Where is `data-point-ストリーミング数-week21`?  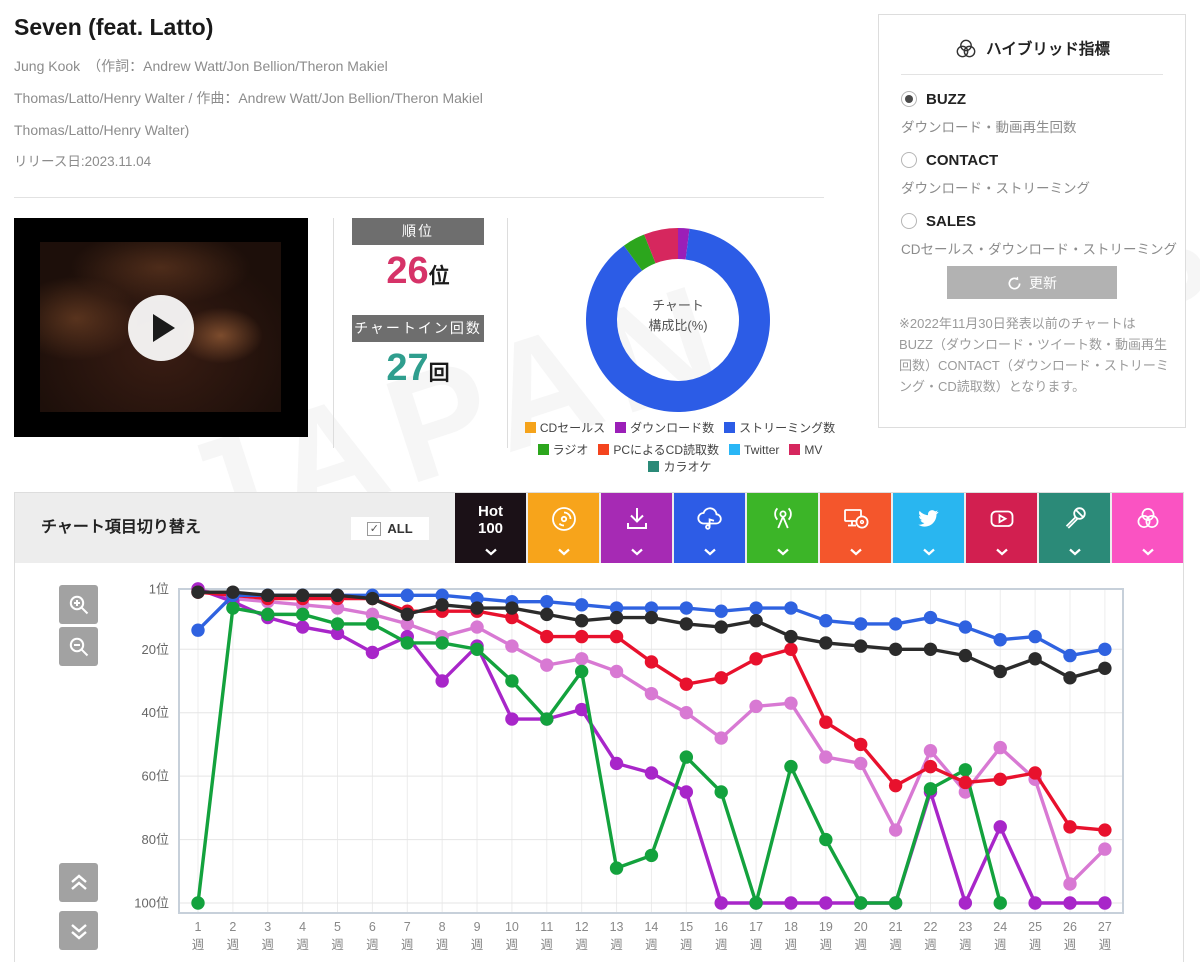
data-point-ストリーミング数-week21 is located at coordinates (895, 624).